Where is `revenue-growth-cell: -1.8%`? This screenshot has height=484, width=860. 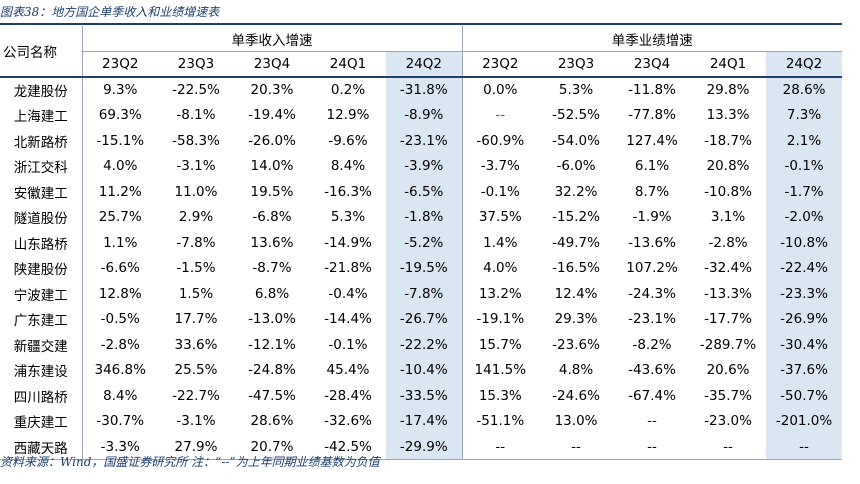 revenue-growth-cell: -1.8% is located at coordinates (424, 217).